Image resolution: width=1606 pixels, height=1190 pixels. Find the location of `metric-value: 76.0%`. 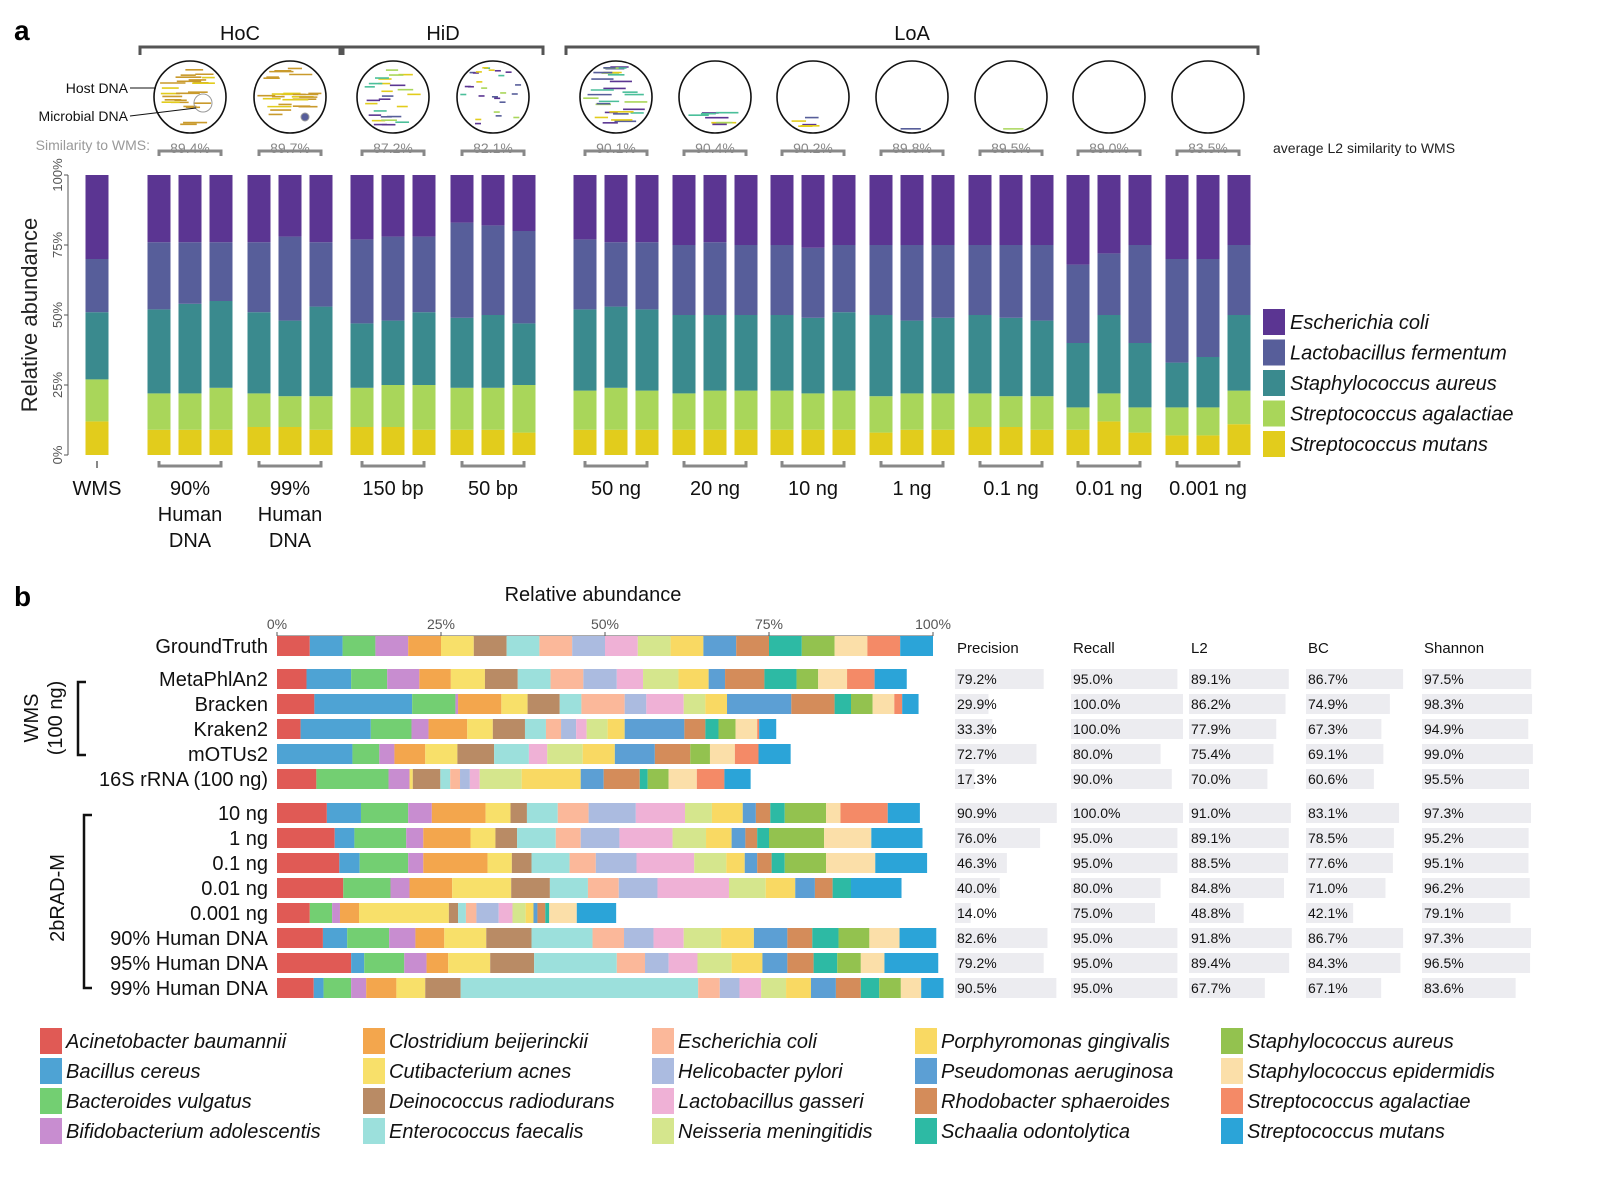

metric-value: 76.0% is located at coordinates (977, 838).